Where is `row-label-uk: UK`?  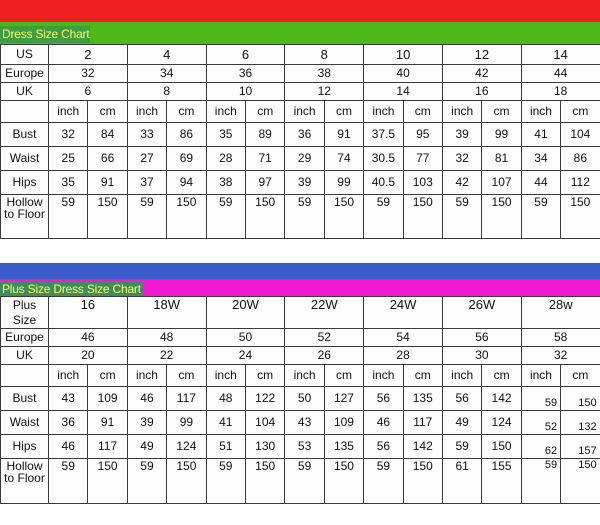 row-label-uk: UK is located at coordinates (24, 91).